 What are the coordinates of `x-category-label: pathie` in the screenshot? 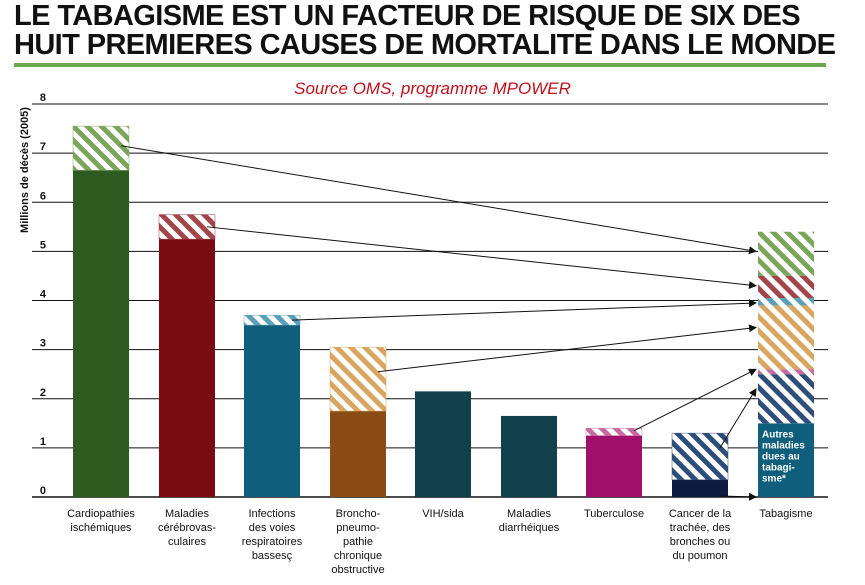 It's located at (358, 542).